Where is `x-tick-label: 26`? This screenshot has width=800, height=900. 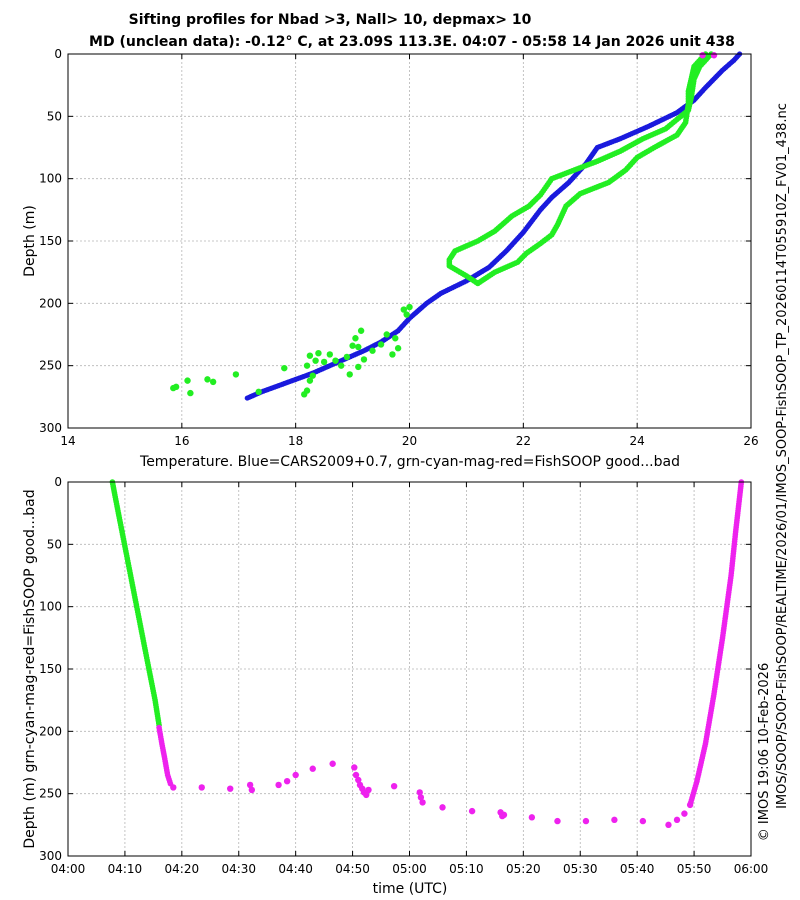
x-tick-label: 26 is located at coordinates (750, 441).